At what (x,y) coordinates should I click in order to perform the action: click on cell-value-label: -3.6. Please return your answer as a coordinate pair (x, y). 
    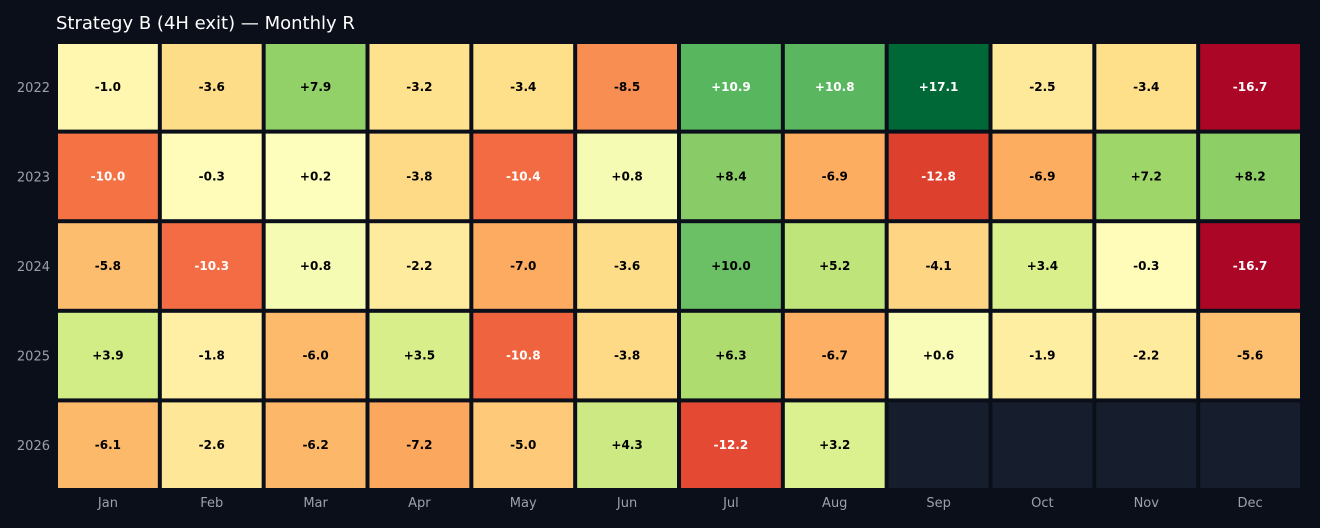
    Looking at the image, I should click on (212, 87).